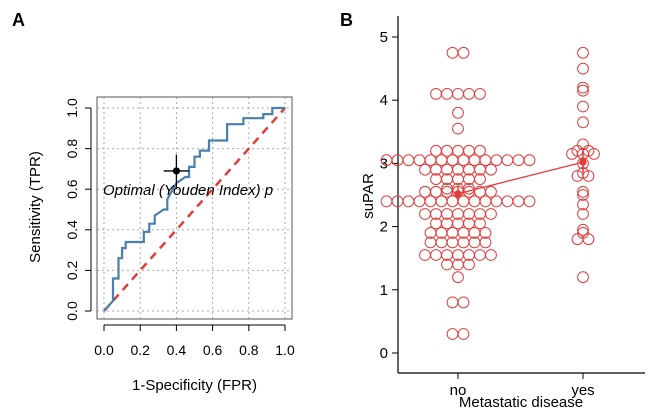 This screenshot has height=413, width=655. Describe the element at coordinates (35, 207) in the screenshot. I see `y-axis-title: Sensitivity (TPR)` at that location.